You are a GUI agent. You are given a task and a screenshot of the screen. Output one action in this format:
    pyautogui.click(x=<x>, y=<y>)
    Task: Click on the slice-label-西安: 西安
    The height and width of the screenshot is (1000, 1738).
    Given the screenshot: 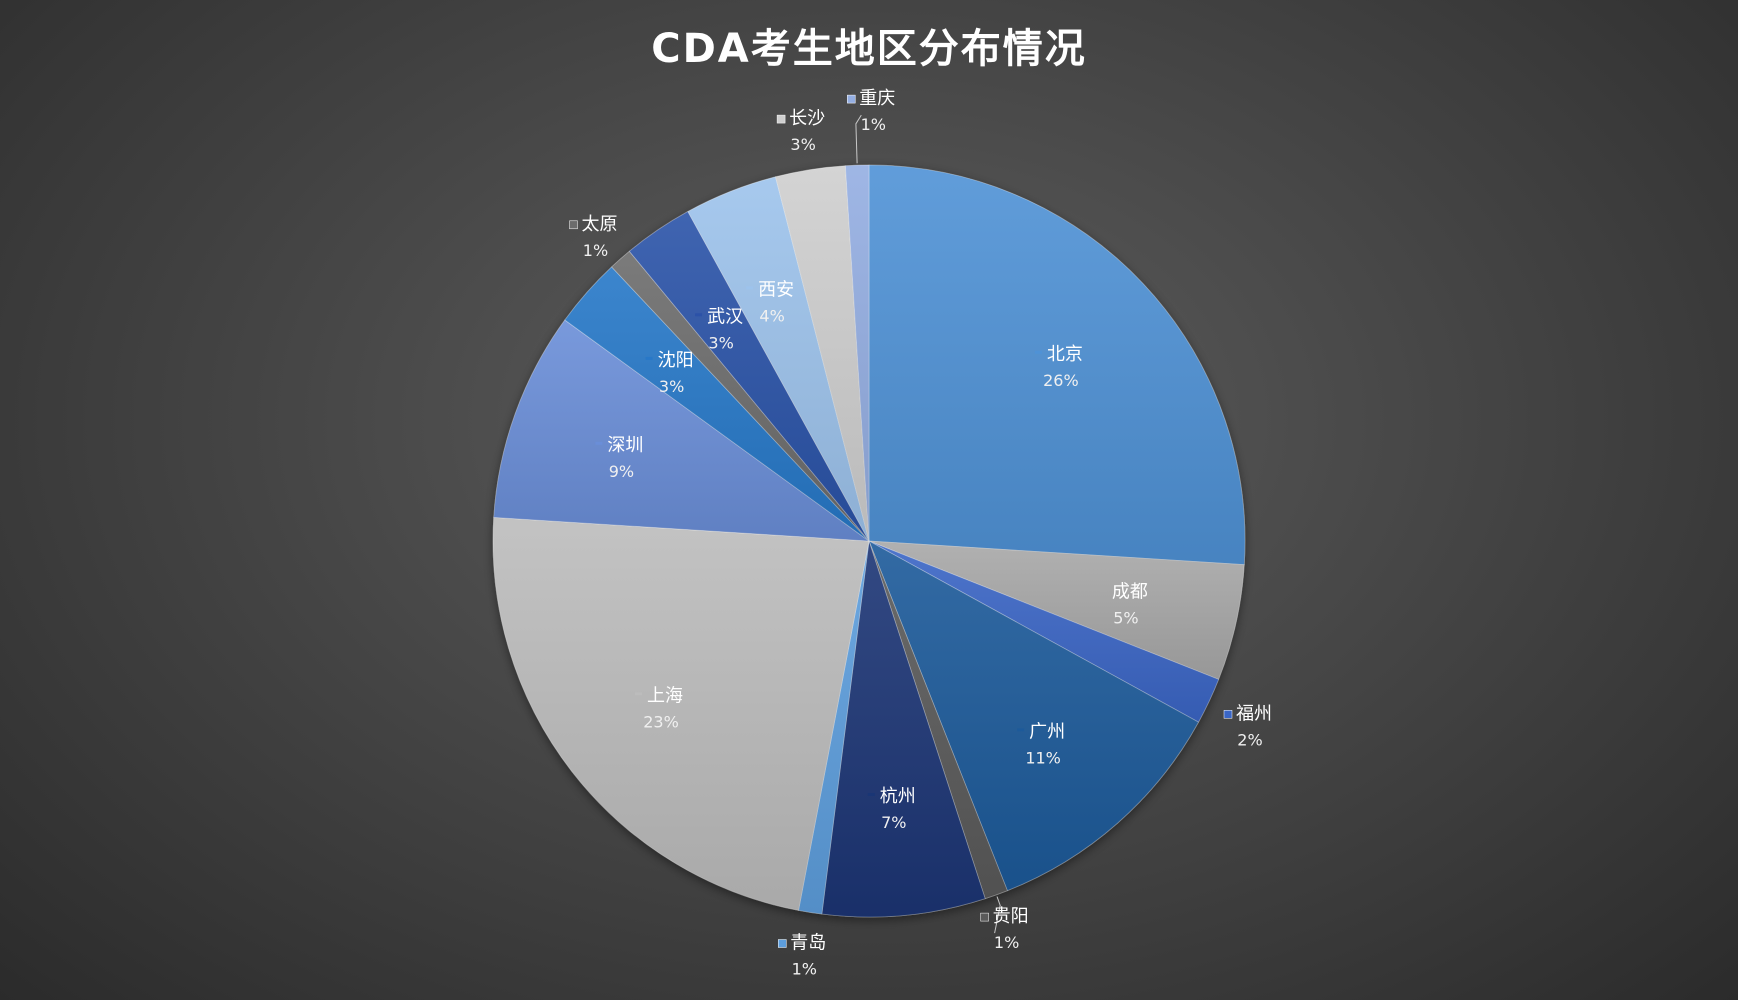 What is the action you would take?
    pyautogui.click(x=776, y=289)
    